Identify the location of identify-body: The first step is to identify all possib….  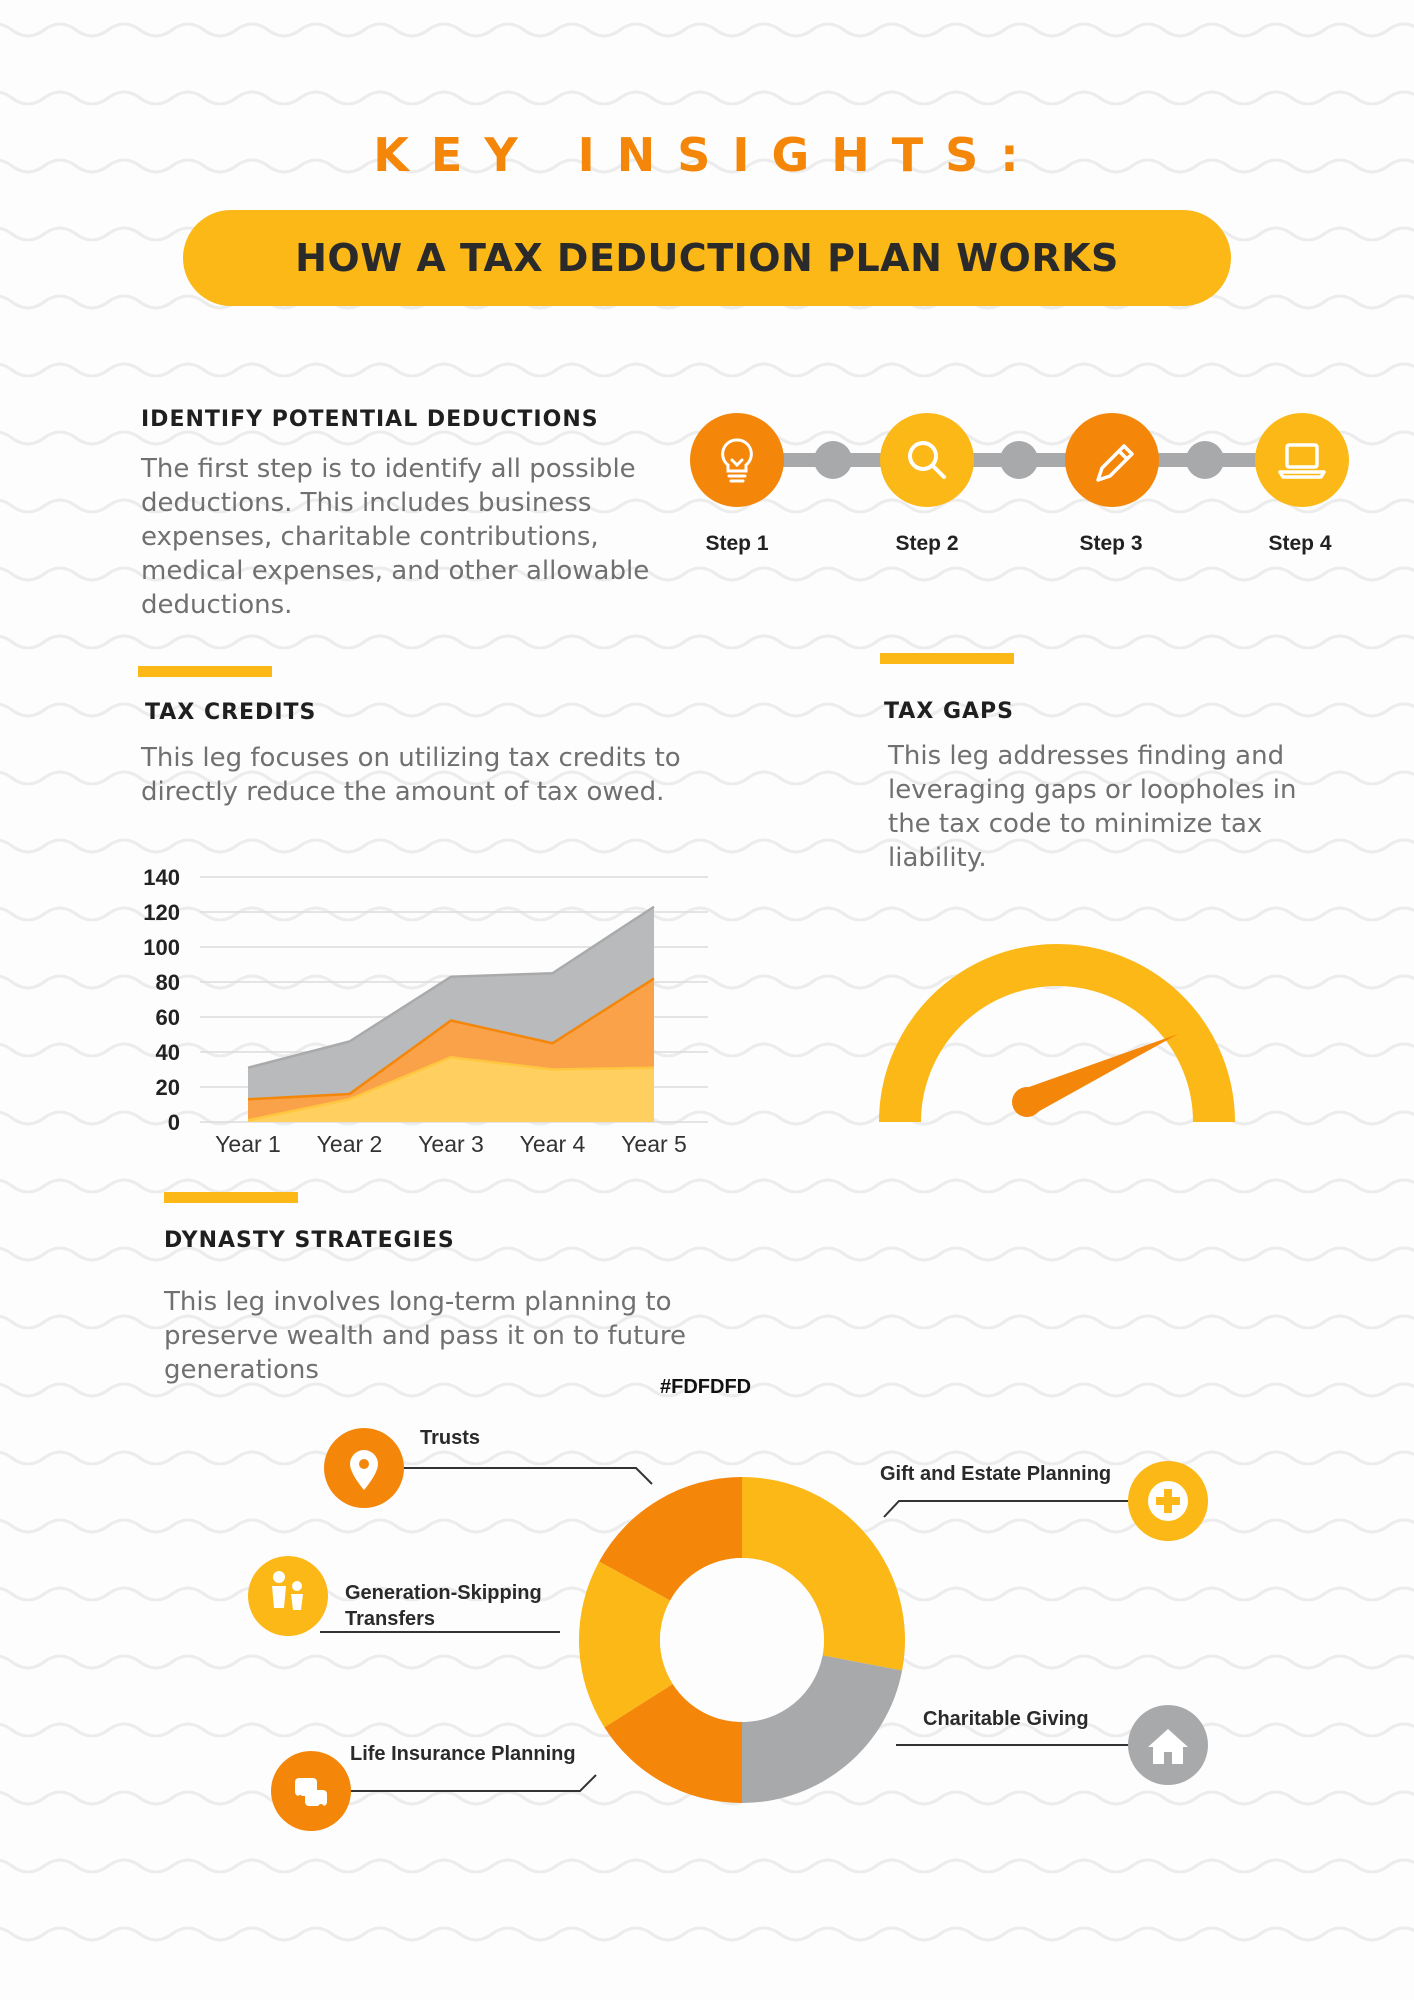
(395, 537).